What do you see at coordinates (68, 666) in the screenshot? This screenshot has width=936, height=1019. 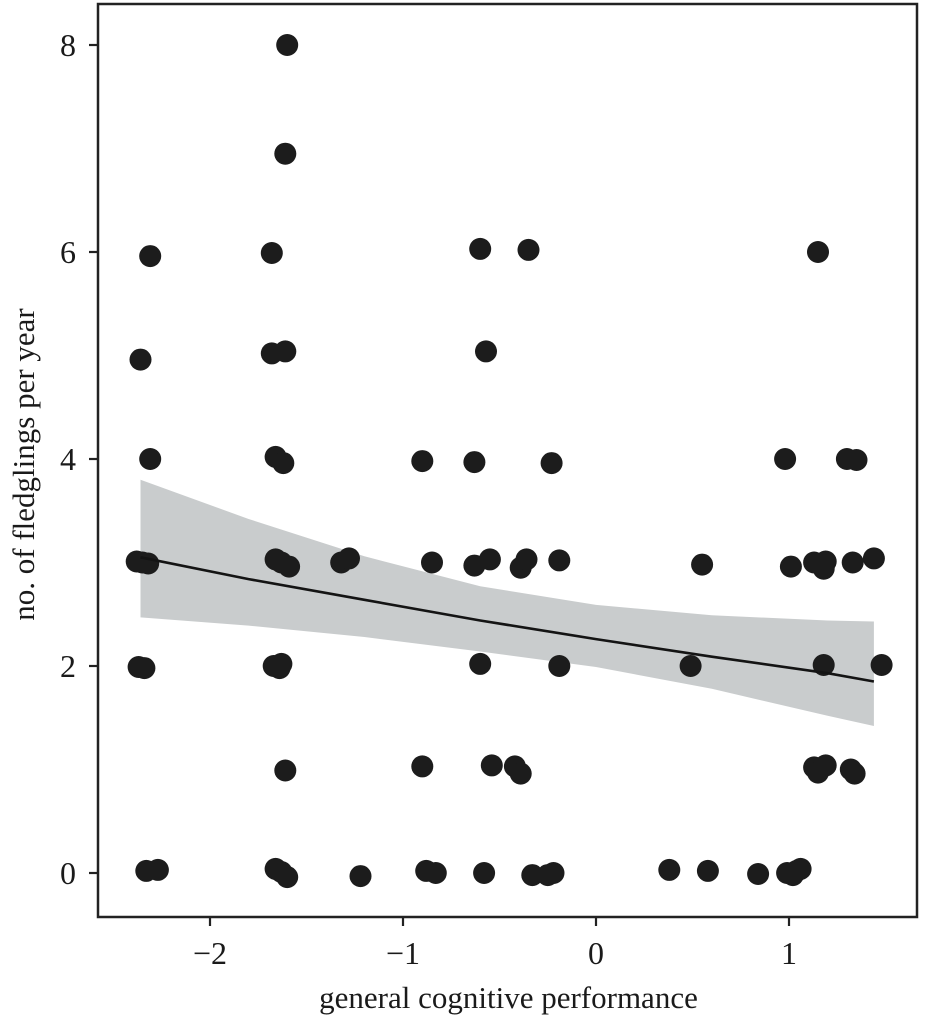 I see `y-tick-label: 2` at bounding box center [68, 666].